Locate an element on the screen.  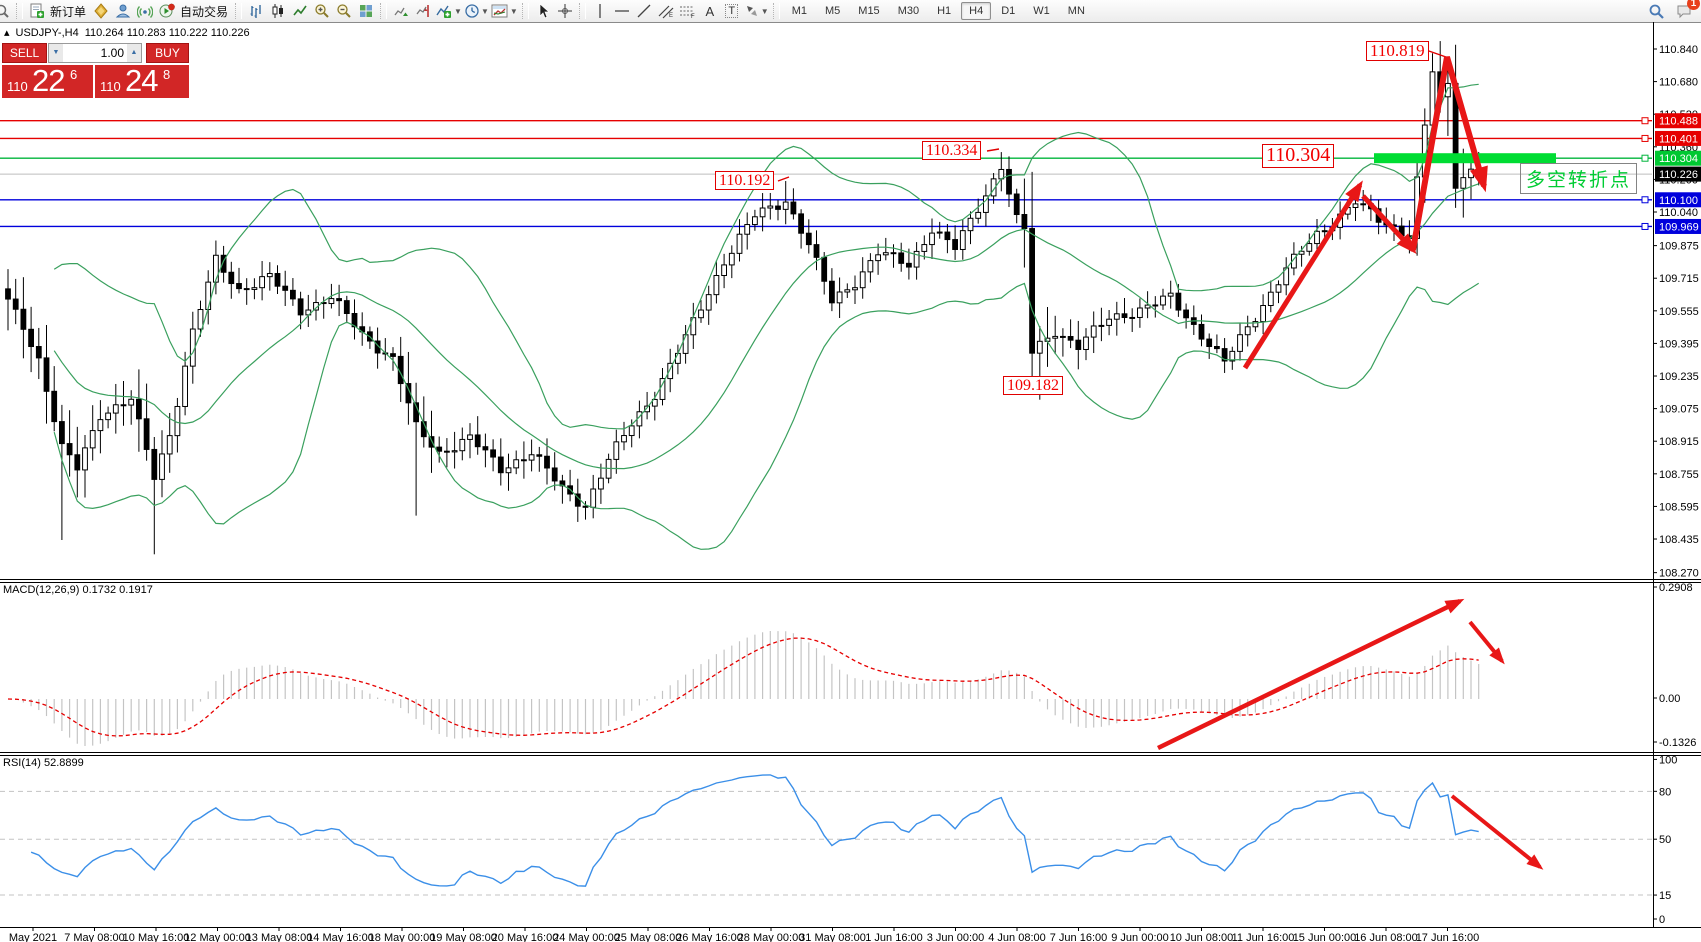
search-icon is located at coordinates (1656, 11).